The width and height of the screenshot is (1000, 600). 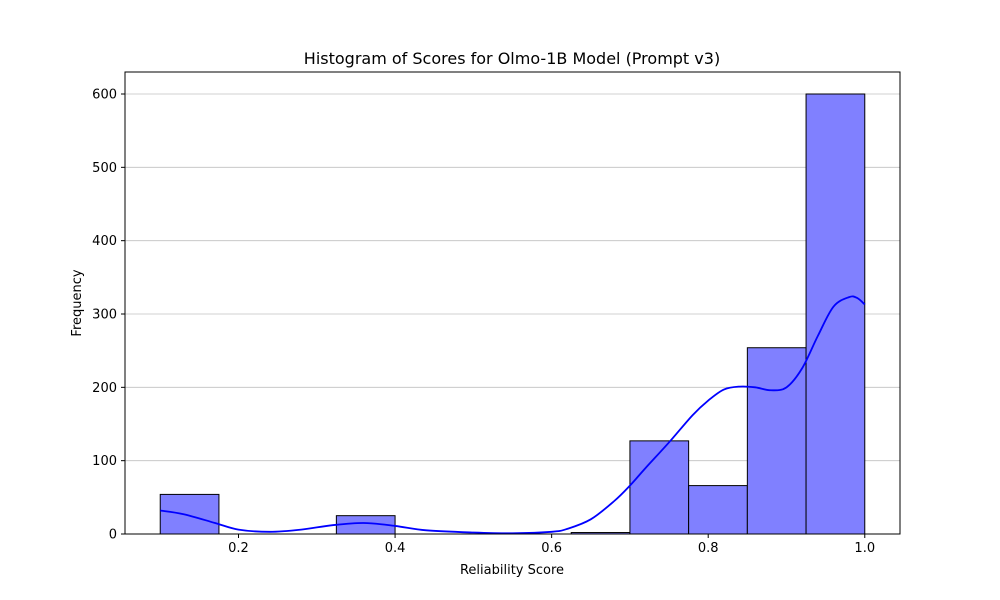 What do you see at coordinates (104, 168) in the screenshot?
I see `y-tick-label: 500` at bounding box center [104, 168].